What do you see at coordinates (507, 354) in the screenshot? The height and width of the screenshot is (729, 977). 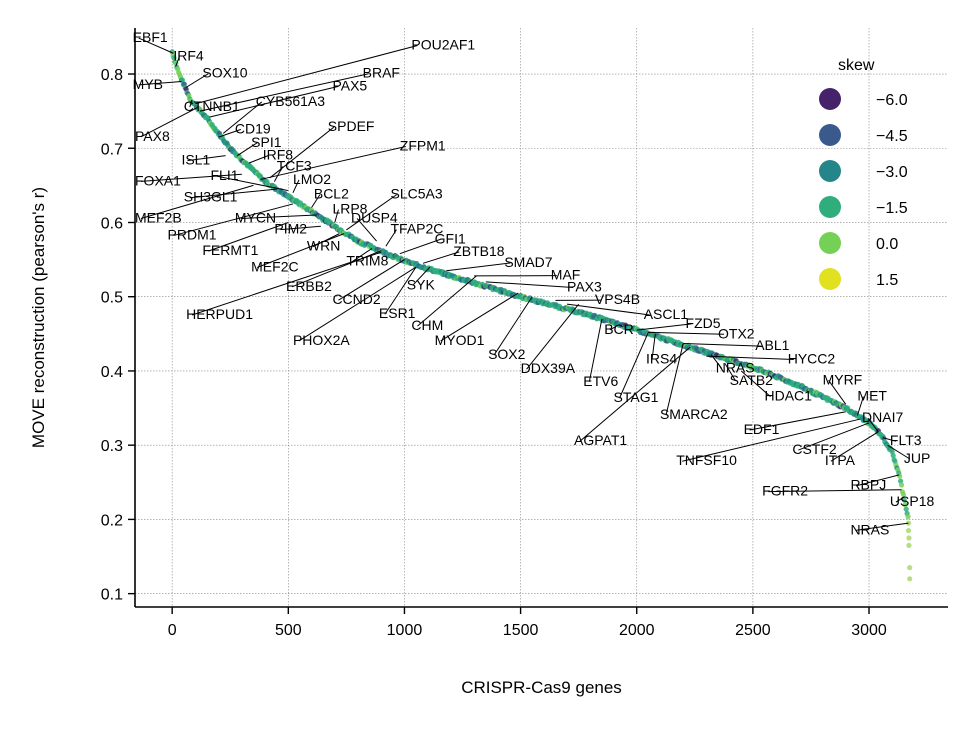 I see `gene-label: SOX2` at bounding box center [507, 354].